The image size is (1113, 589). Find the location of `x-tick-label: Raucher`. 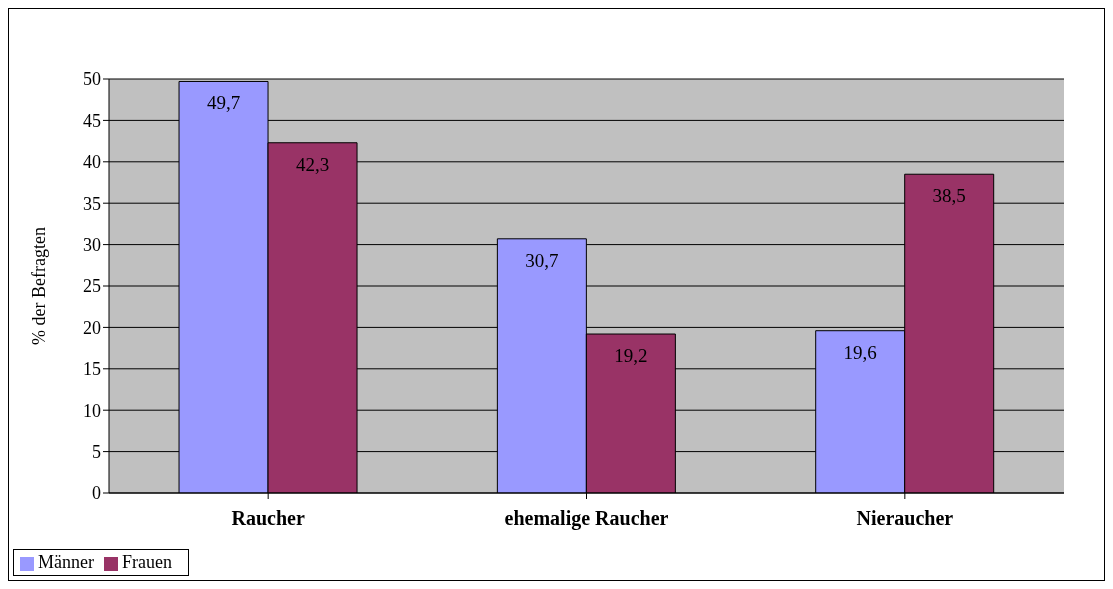

x-tick-label: Raucher is located at coordinates (268, 518).